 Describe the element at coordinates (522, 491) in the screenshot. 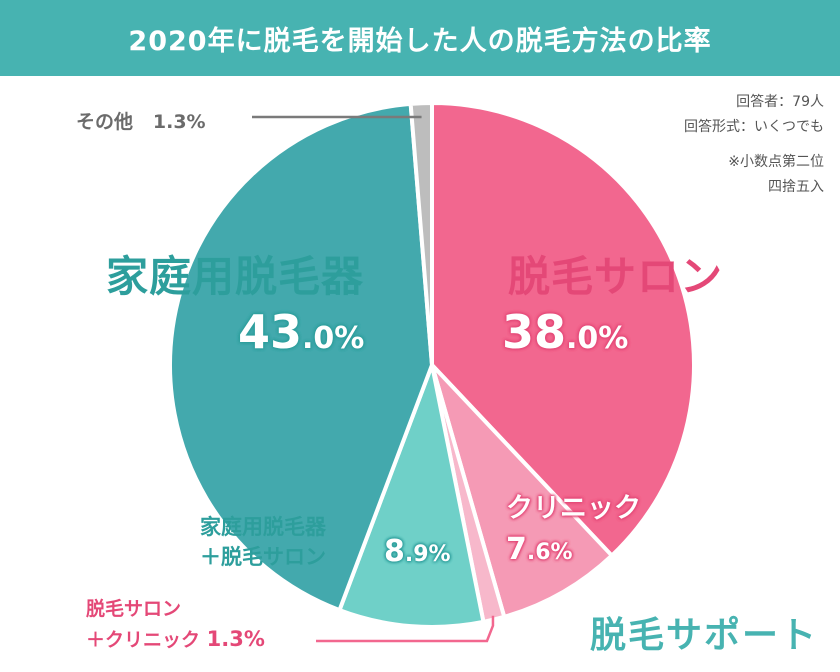

I see `slice-clinic` at that location.